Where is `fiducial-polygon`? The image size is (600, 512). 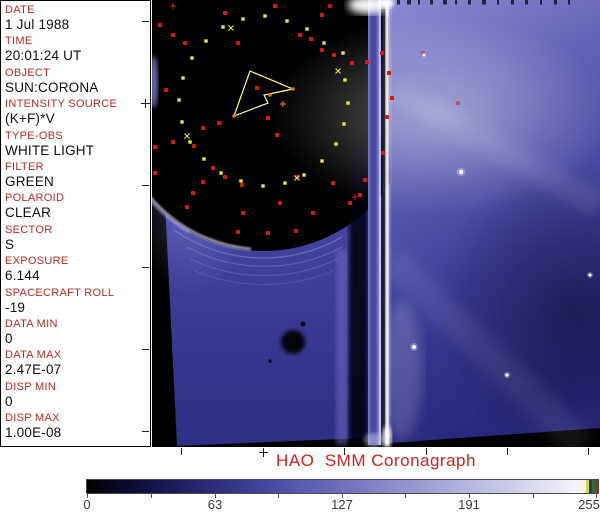 fiducial-polygon is located at coordinates (264, 94).